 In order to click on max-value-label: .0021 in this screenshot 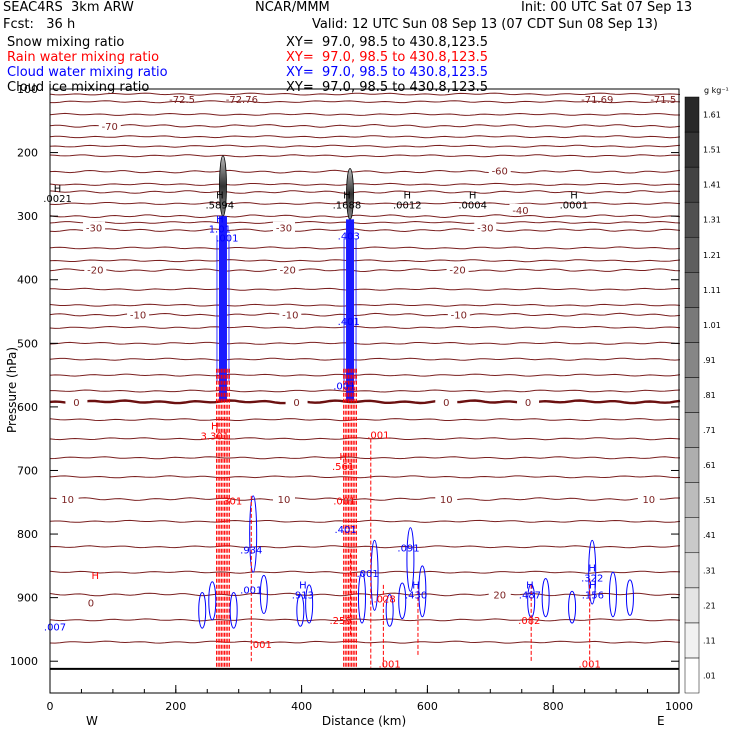, I will do `click(57, 199)`.